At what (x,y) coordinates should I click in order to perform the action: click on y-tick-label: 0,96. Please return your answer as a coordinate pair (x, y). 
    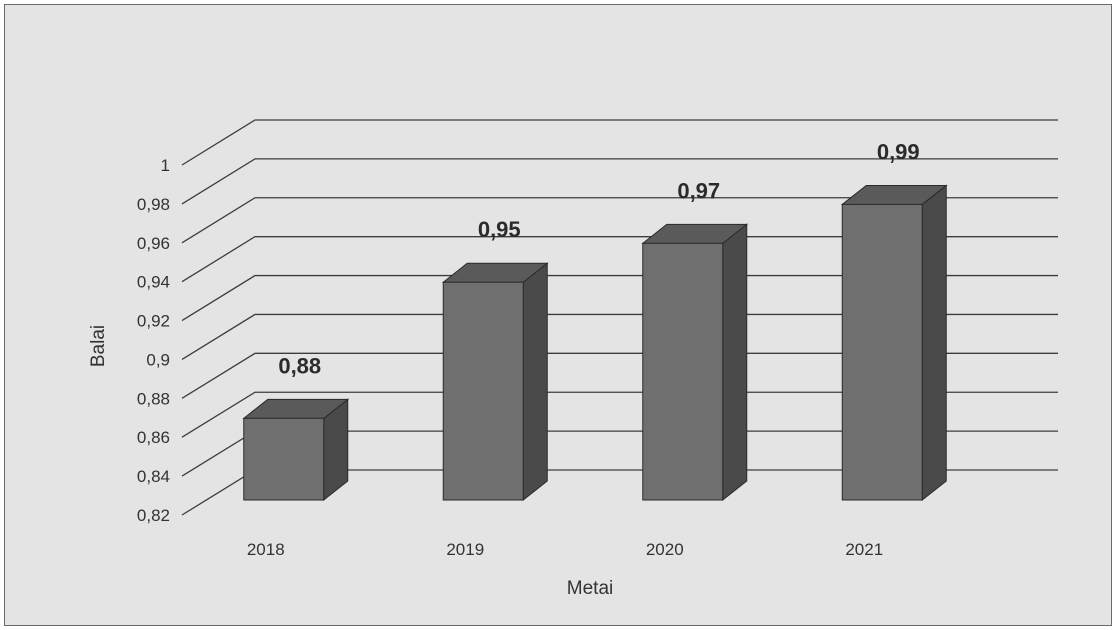
    Looking at the image, I should click on (153, 243).